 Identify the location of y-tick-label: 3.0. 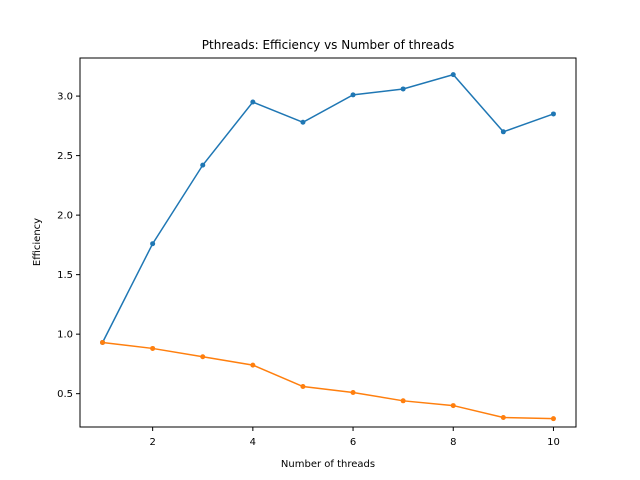
(65, 97).